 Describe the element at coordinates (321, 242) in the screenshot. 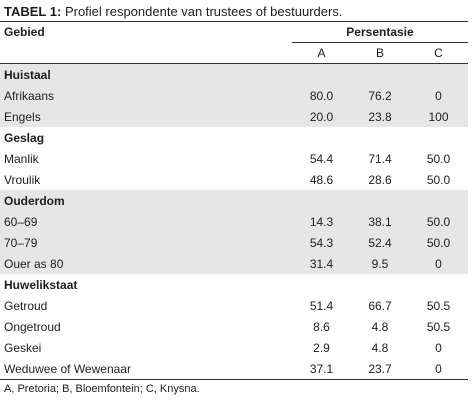

I see `value-cell: 54.3` at that location.